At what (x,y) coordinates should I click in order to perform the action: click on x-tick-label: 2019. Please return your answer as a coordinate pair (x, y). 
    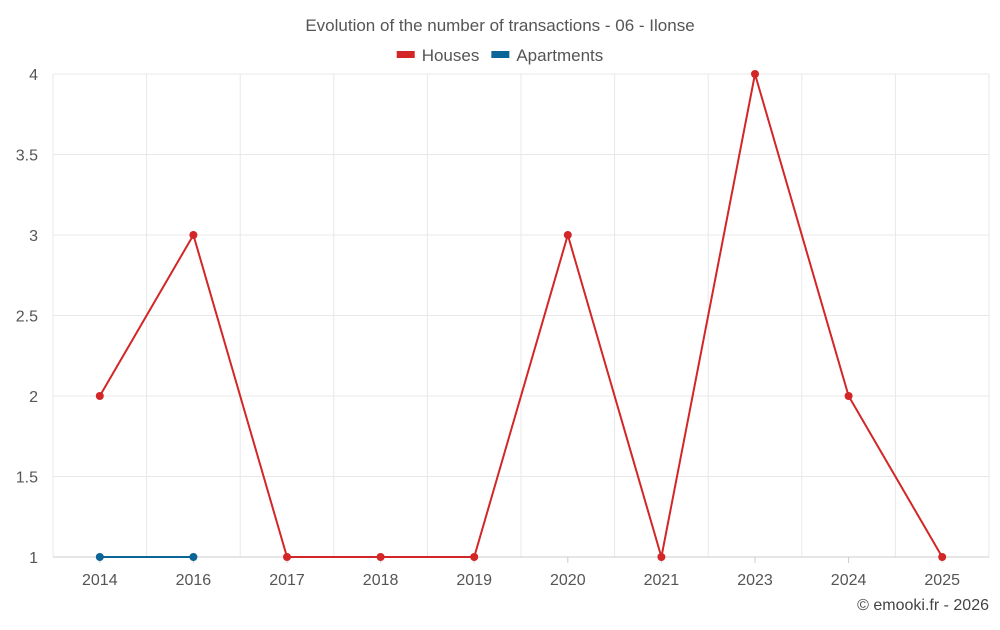
    Looking at the image, I should click on (474, 580).